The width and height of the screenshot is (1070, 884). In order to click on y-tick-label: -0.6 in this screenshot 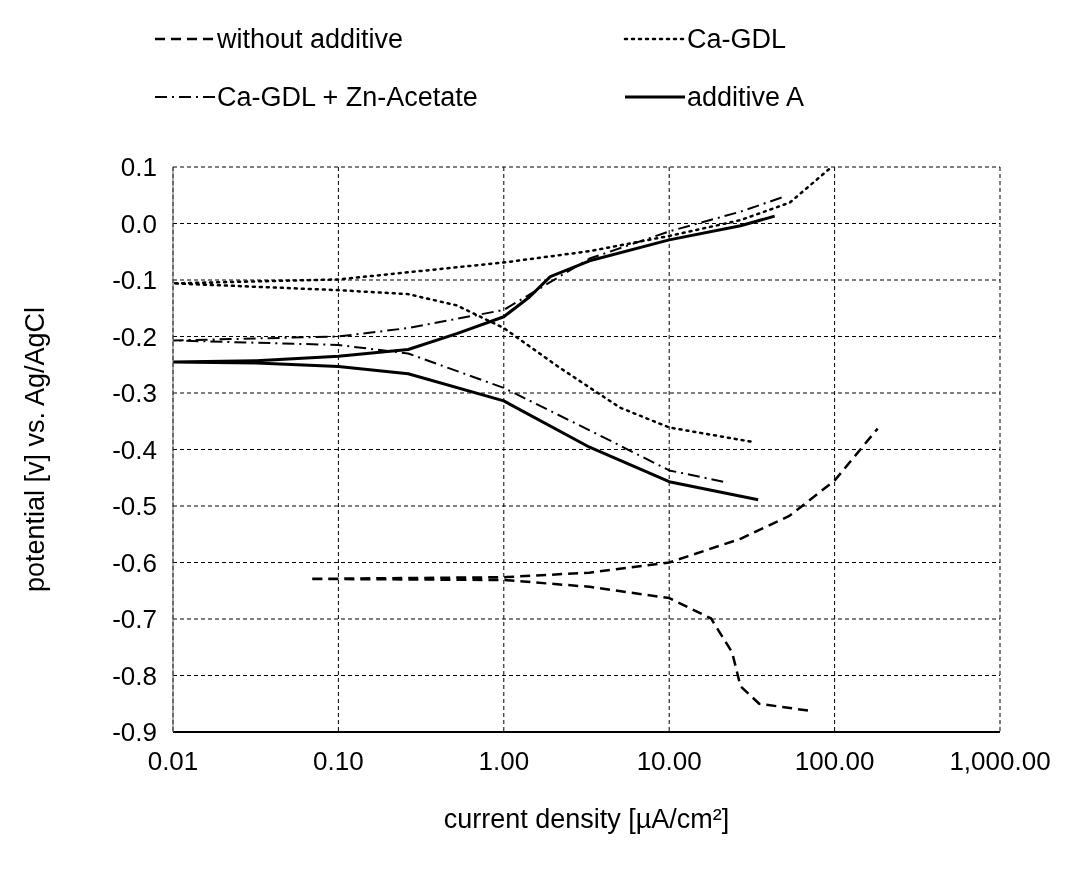, I will do `click(134, 562)`.